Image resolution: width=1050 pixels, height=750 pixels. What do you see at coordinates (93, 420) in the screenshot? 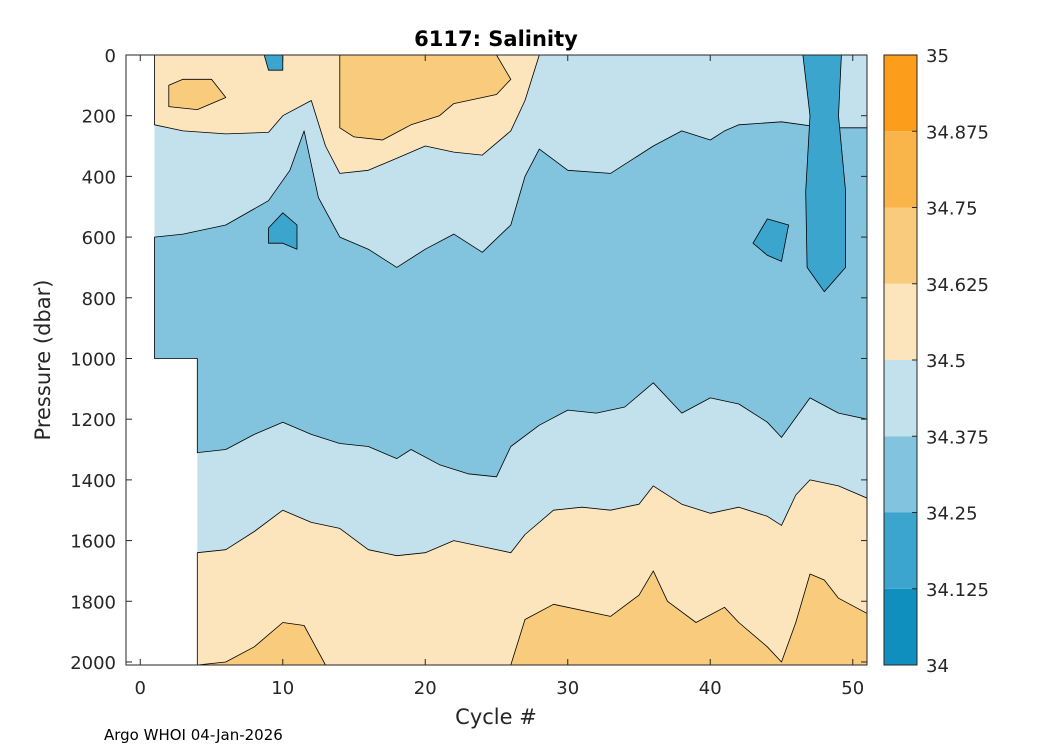
I see `y-tick-label: 1200` at bounding box center [93, 420].